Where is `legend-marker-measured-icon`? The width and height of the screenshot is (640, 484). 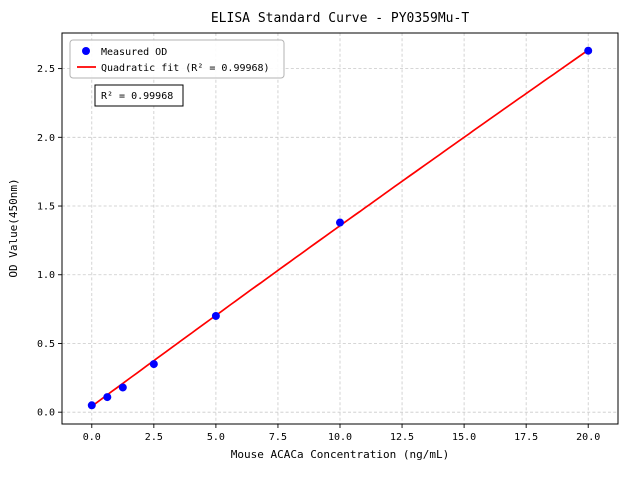 legend-marker-measured-icon is located at coordinates (86, 51).